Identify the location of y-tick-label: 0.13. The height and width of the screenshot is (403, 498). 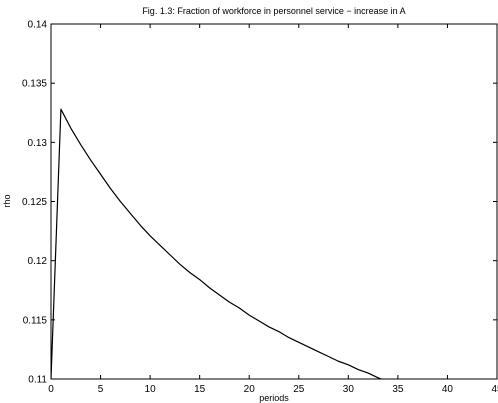
(38, 143).